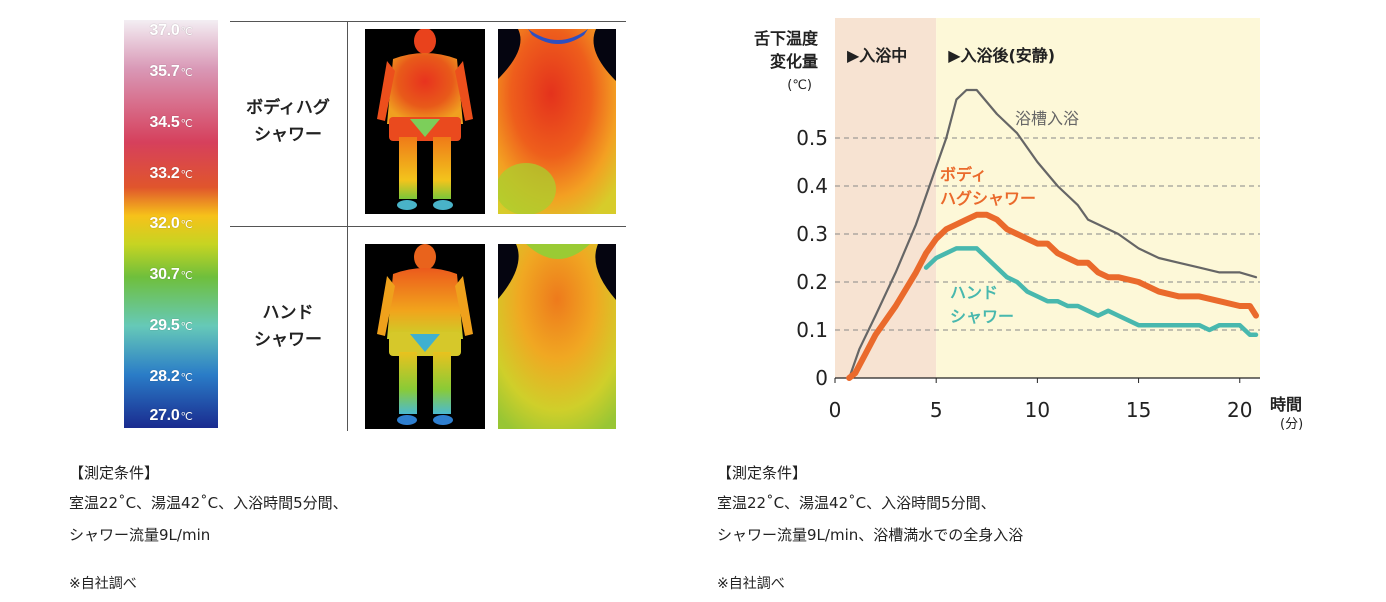 The image size is (1386, 602). What do you see at coordinates (171, 274) in the screenshot?
I see `scale-label-5: 30.7℃` at bounding box center [171, 274].